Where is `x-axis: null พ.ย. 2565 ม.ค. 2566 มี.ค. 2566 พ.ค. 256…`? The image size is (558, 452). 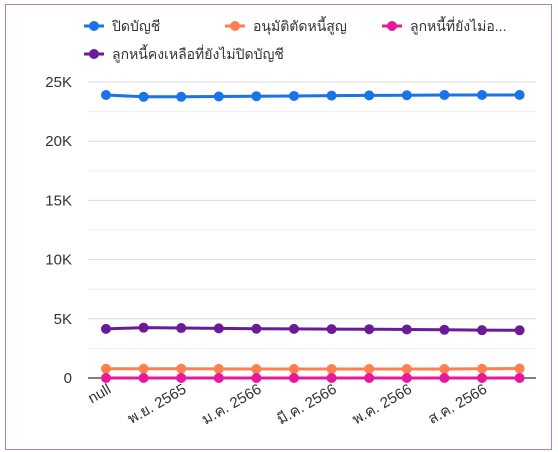 x-axis: null พ.ย. 2565 ม.ค. 2566 มี.ค. 2566 พ.ค. 256… is located at coordinates (287, 405).